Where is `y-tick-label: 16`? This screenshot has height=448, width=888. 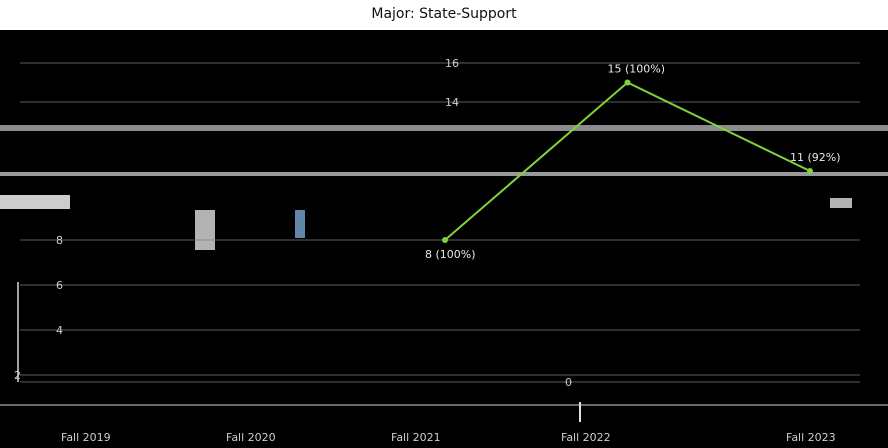
y-tick-label: 16 is located at coordinates (452, 63).